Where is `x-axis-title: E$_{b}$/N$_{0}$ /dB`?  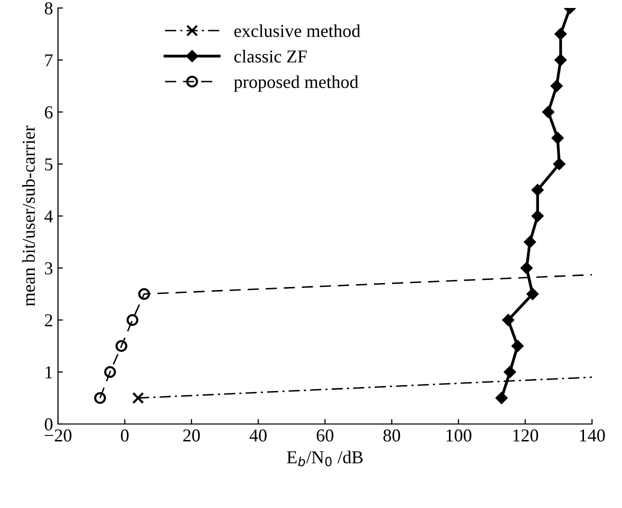 x-axis-title: E$_{b}$/N$_{0}$ /dB is located at coordinates (324, 458).